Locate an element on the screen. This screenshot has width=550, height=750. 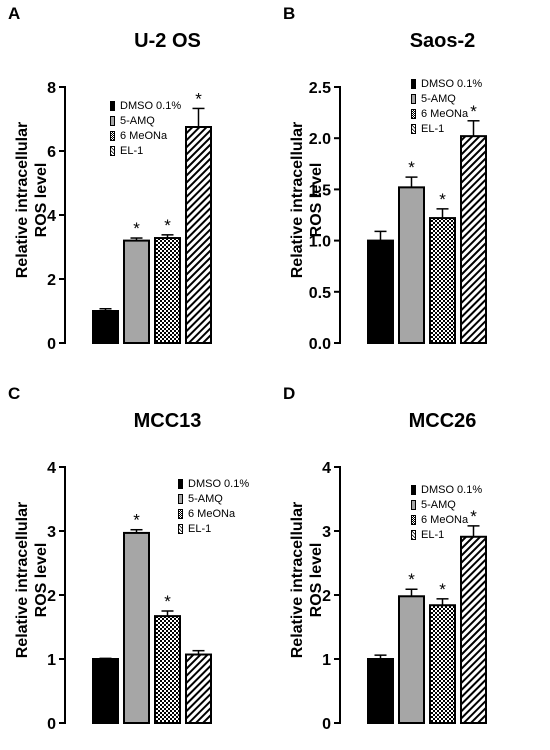
y-tick-label: 2.5 is located at coordinates (320, 88).